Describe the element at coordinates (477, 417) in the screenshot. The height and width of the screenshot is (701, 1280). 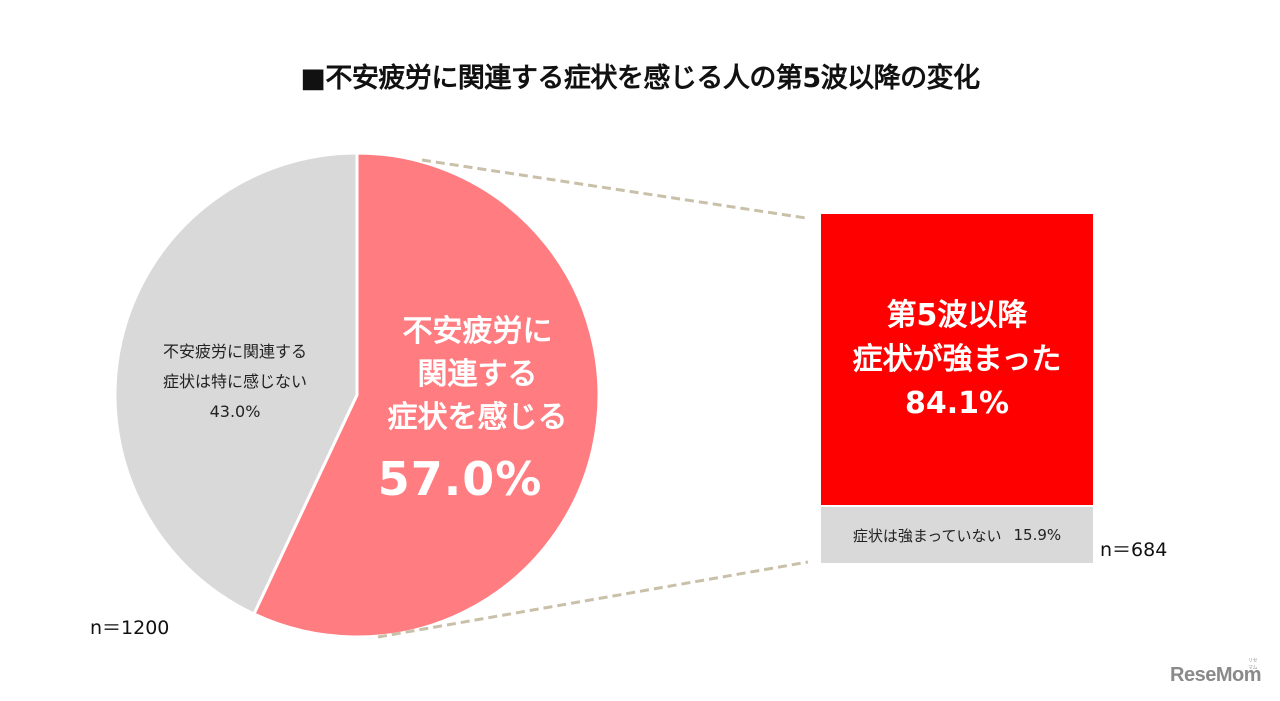
I see `label-line: 症状を感じる` at that location.